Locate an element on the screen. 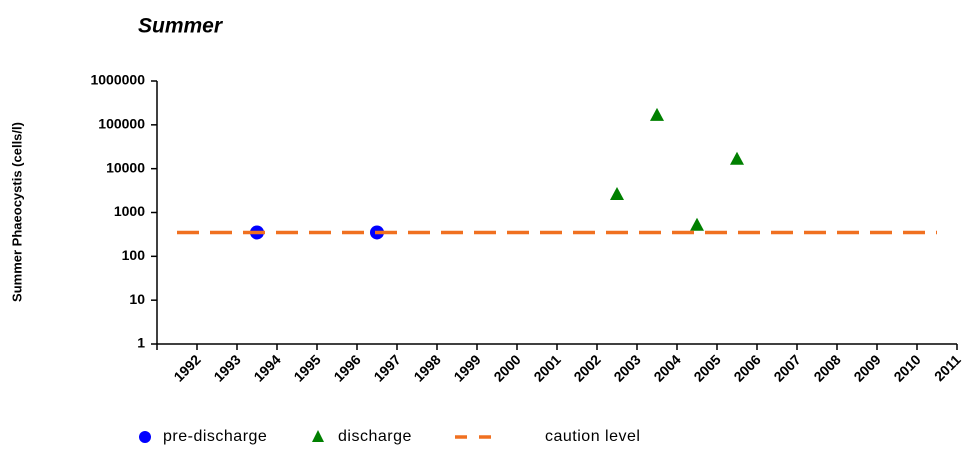 This screenshot has width=965, height=457. chart-title: Summer is located at coordinates (181, 26).